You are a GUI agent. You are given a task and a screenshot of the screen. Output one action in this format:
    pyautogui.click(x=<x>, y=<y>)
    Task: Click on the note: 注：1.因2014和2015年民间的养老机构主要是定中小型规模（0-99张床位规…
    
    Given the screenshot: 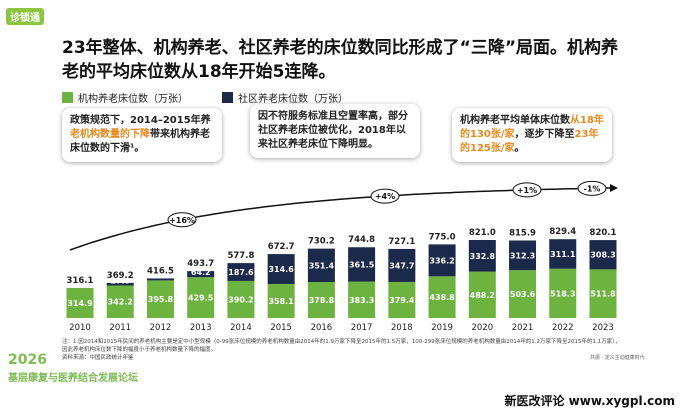 What is the action you would take?
    pyautogui.click(x=341, y=346)
    